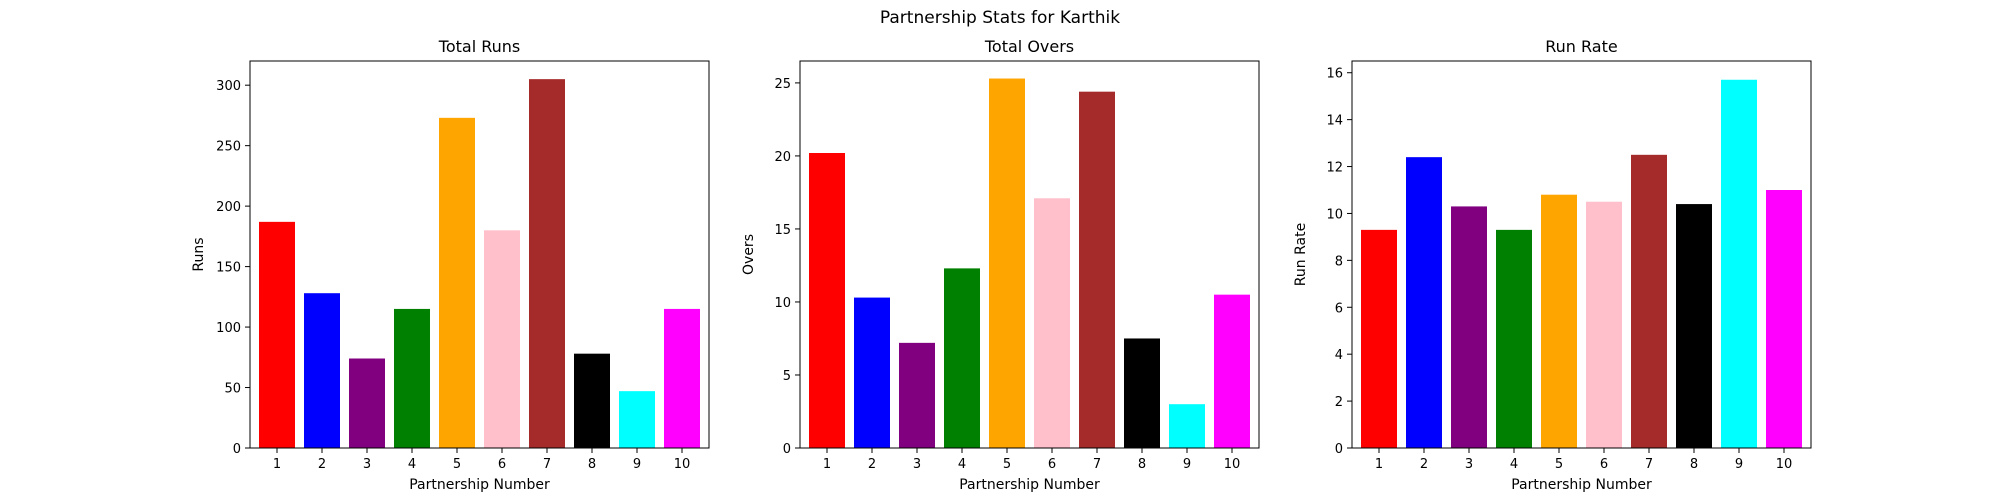  I want to click on y-tick-label: 250, so click(228, 147).